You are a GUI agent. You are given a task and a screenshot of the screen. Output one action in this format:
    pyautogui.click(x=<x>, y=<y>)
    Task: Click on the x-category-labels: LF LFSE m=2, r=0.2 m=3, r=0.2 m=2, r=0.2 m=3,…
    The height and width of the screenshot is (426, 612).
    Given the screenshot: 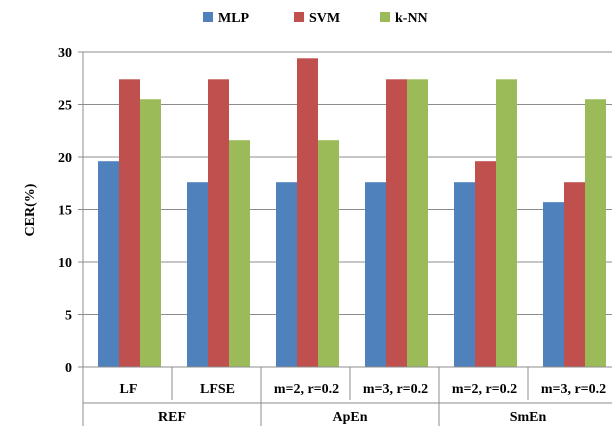 What is the action you would take?
    pyautogui.click(x=363, y=389)
    